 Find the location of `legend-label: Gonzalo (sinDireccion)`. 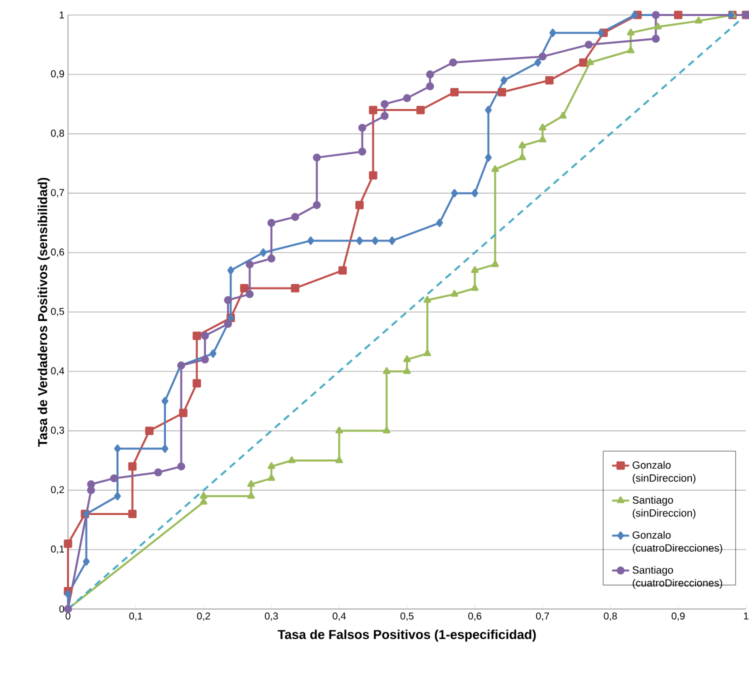

legend-label: Gonzalo (sinDireccion) is located at coordinates (664, 472).